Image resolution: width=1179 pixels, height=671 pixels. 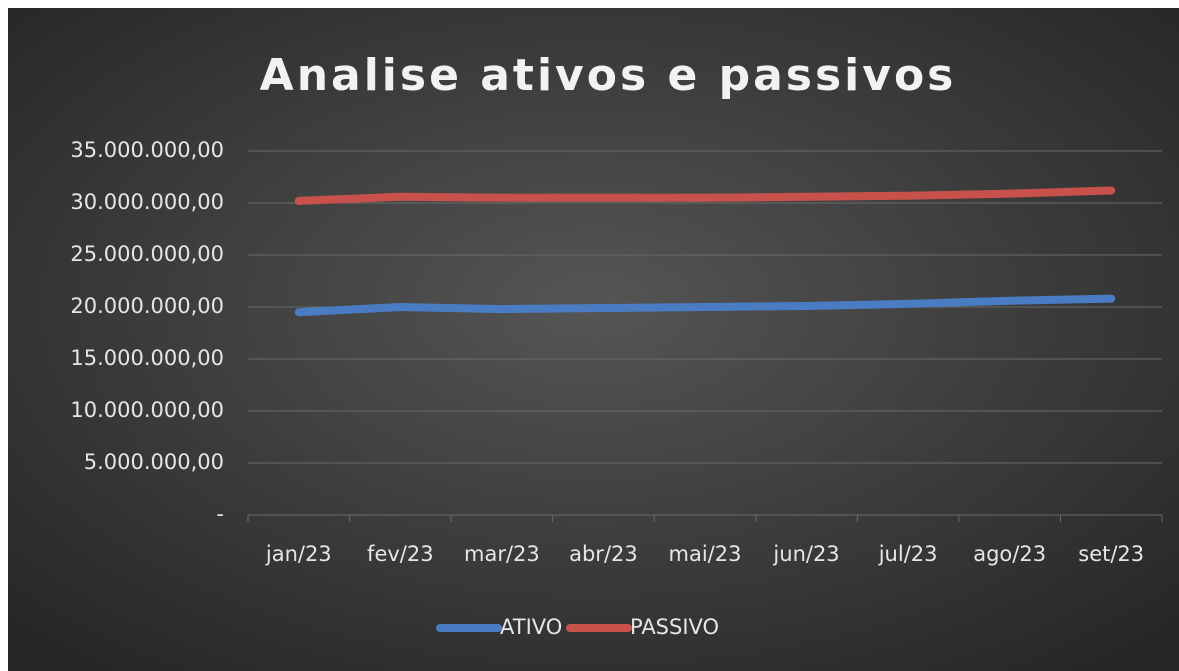 I want to click on x-tick-label: ago/23, so click(x=1009, y=554).